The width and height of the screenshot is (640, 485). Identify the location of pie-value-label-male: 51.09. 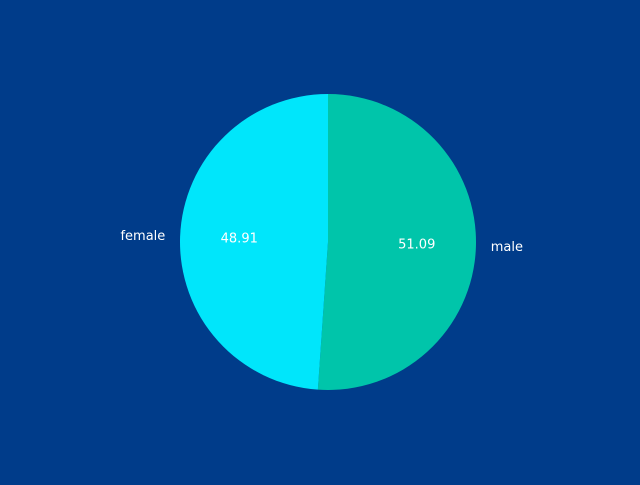
(416, 245).